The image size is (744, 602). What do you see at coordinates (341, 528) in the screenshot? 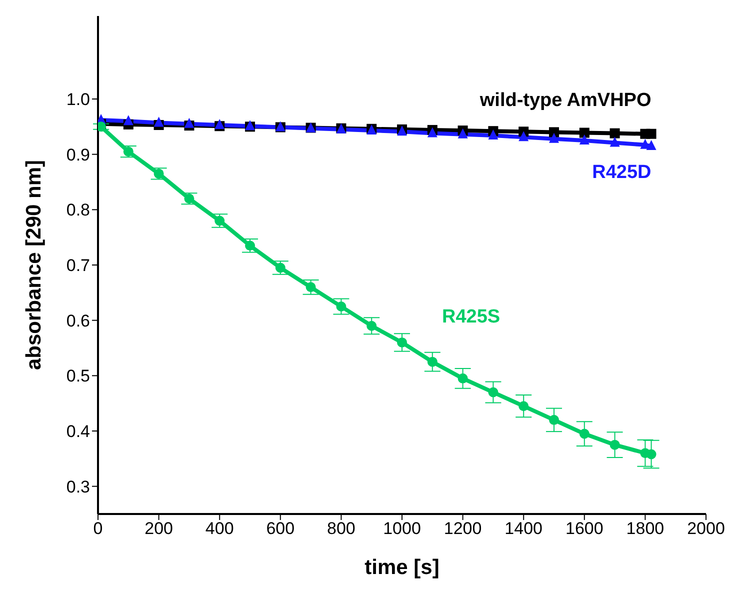
I see `x-tick-label: 800` at bounding box center [341, 528].